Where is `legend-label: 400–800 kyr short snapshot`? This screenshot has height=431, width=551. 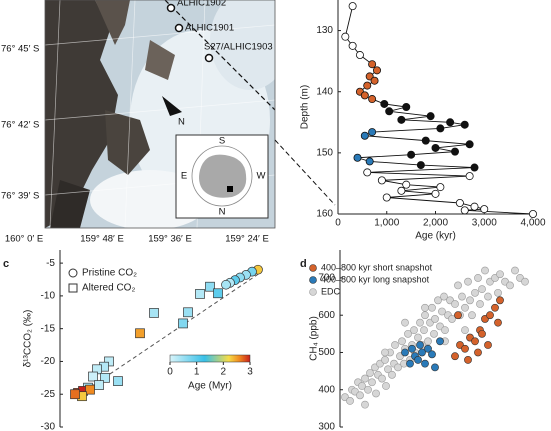
legend-label: 400–800 kyr short snapshot is located at coordinates (377, 267).